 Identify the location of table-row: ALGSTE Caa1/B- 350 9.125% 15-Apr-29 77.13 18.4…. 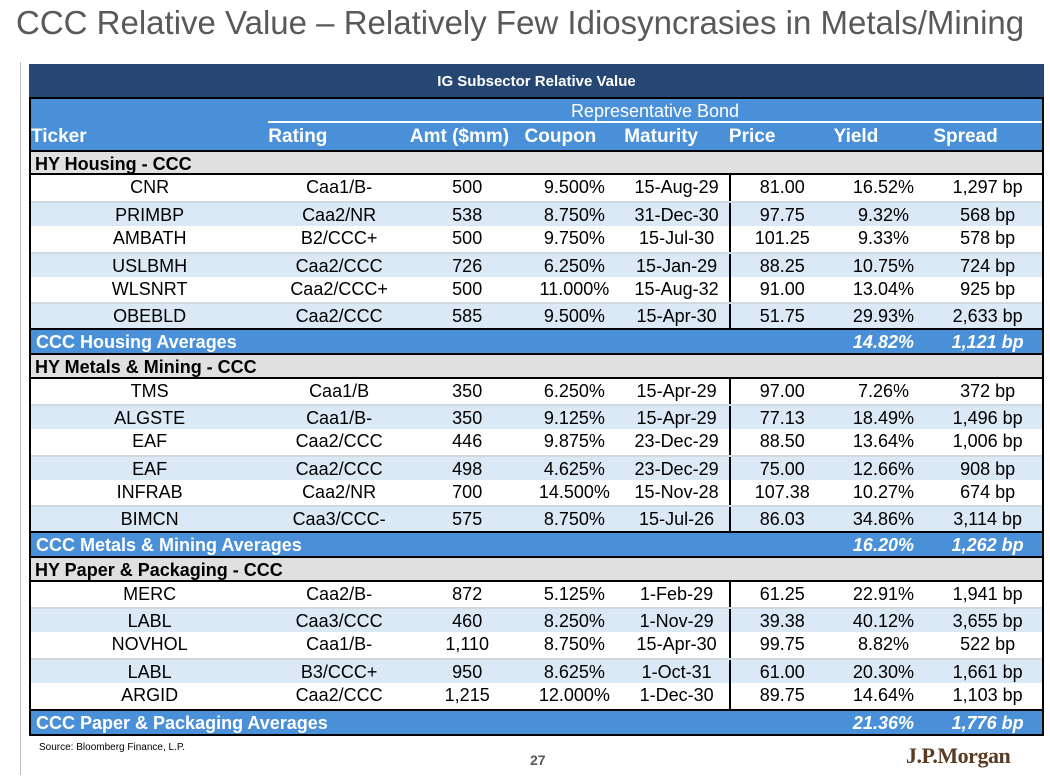
(536, 416).